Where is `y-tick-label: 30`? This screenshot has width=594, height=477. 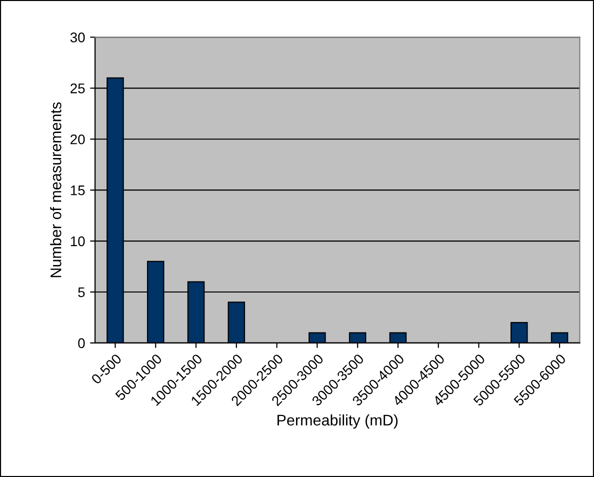
y-tick-label: 30 is located at coordinates (77, 37).